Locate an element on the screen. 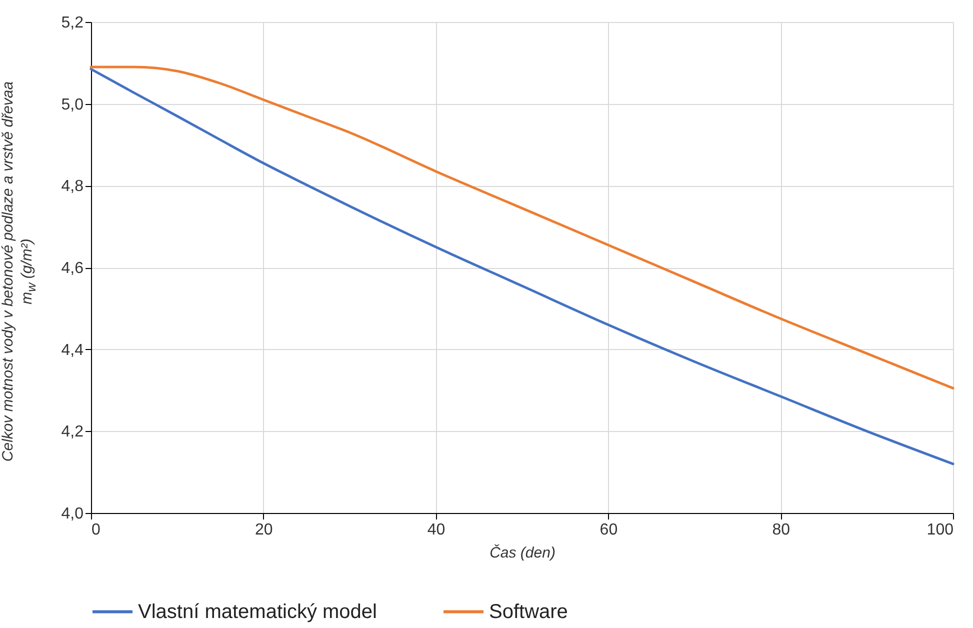 This screenshot has height=628, width=973. x-tick-label: 80 is located at coordinates (781, 530).